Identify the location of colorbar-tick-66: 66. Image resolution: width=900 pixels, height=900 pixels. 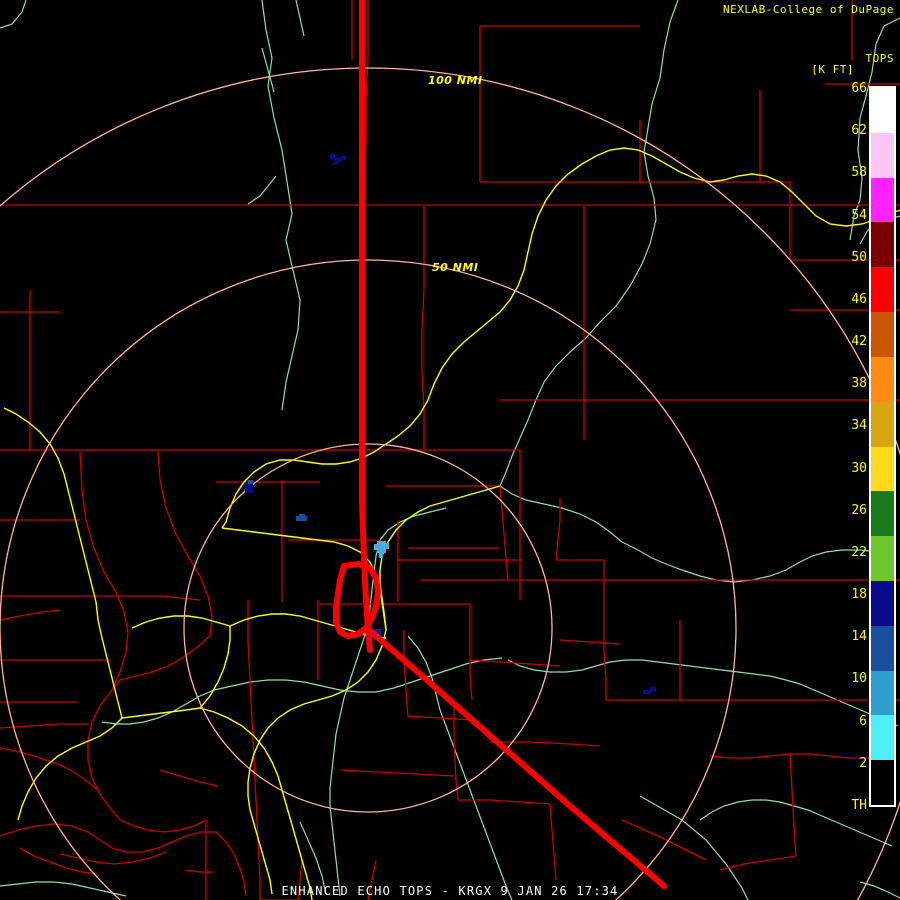
(859, 88).